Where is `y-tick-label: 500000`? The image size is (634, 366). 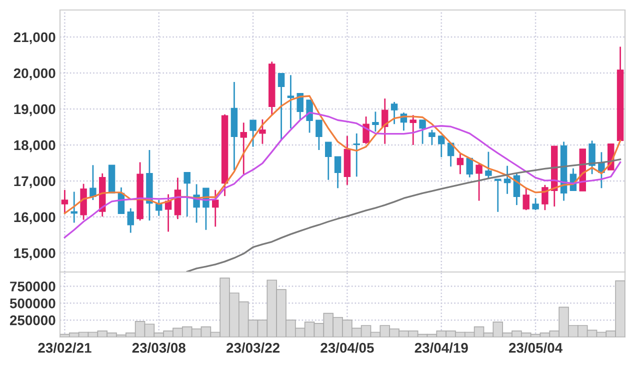
y-tick-label: 500000 is located at coordinates (33, 303).